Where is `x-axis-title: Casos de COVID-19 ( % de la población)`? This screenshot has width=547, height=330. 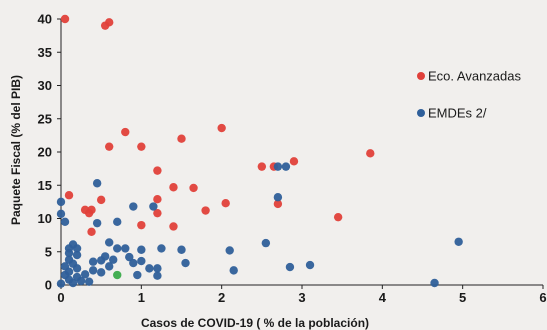
x-axis-title: Casos de COVID-19 ( % de la población) is located at coordinates (255, 323).